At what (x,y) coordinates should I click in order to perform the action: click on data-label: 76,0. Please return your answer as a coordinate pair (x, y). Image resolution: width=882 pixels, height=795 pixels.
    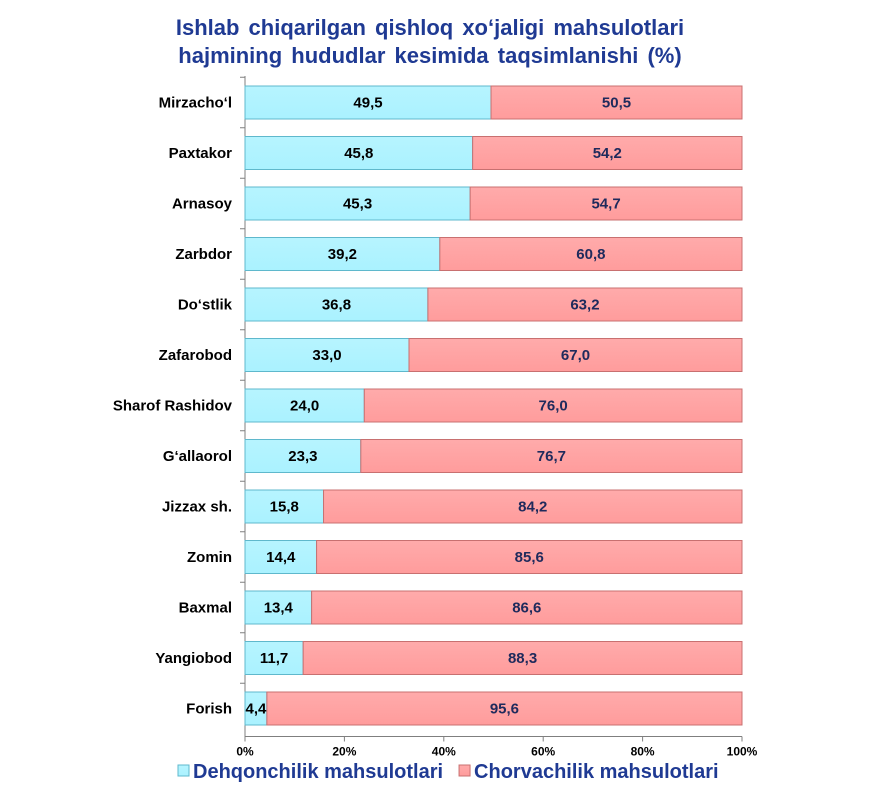
    Looking at the image, I should click on (553, 406).